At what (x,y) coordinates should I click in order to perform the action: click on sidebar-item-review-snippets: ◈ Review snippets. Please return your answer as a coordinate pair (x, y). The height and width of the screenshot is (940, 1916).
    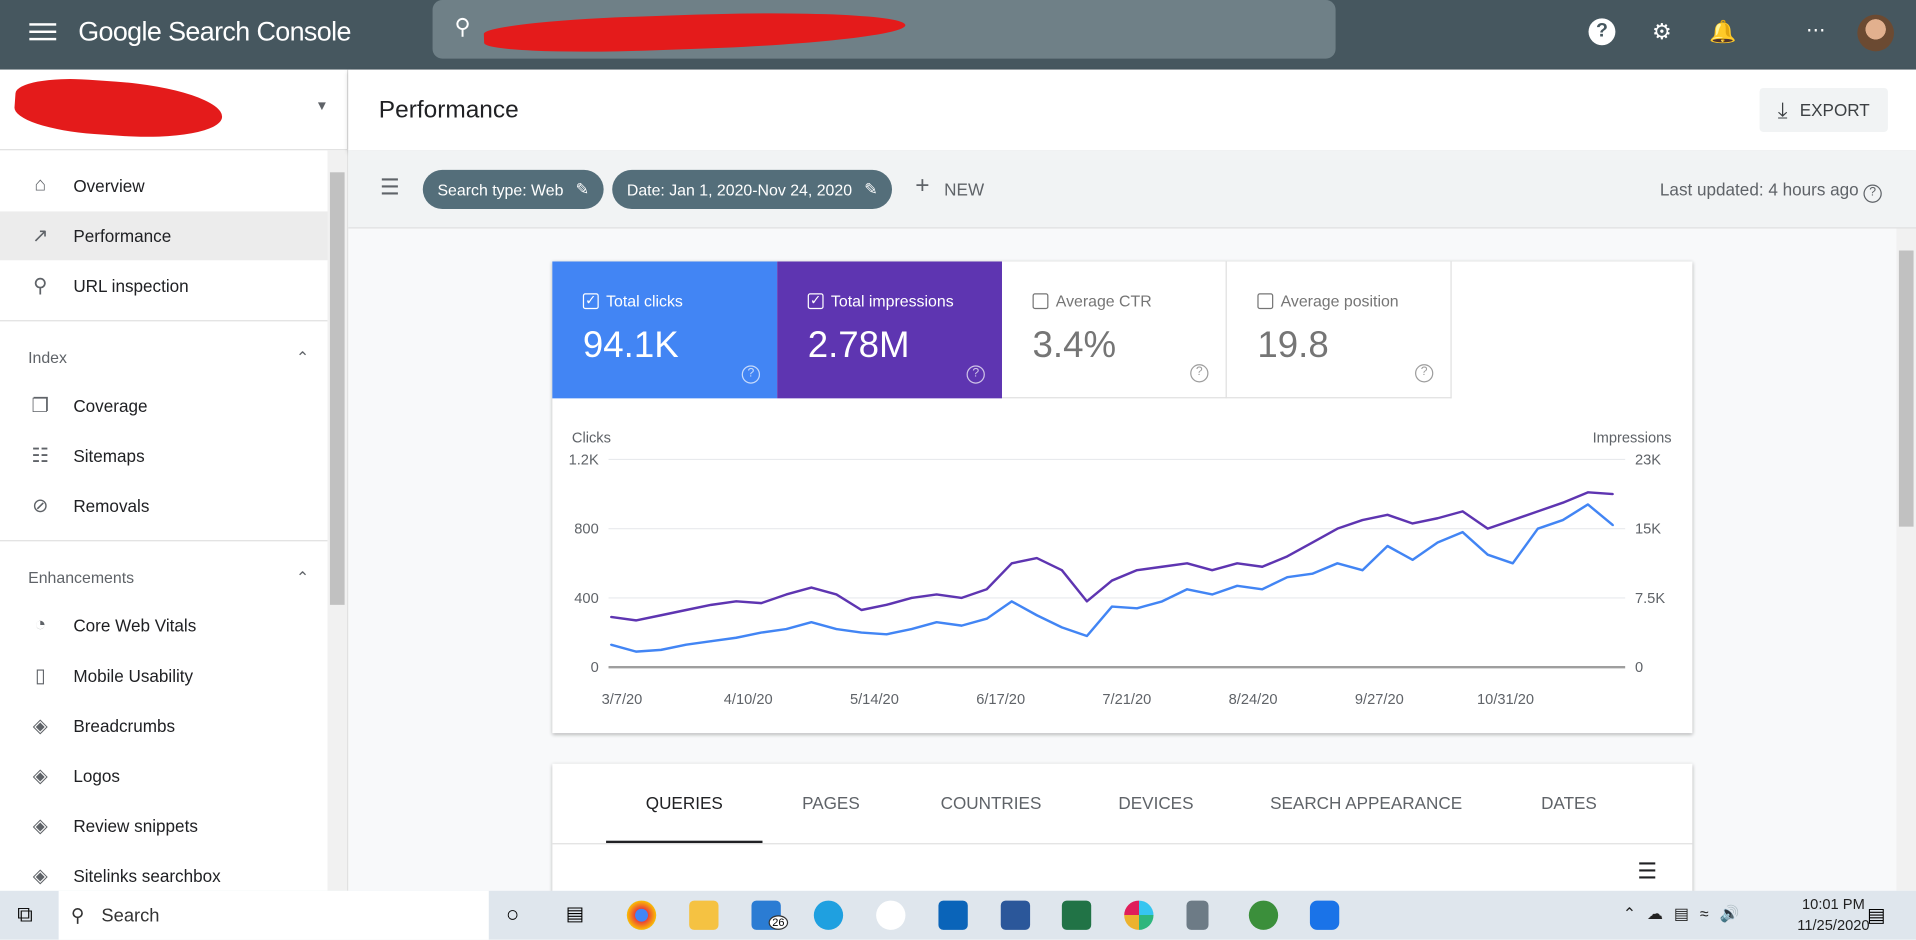
    Looking at the image, I should click on (163, 826).